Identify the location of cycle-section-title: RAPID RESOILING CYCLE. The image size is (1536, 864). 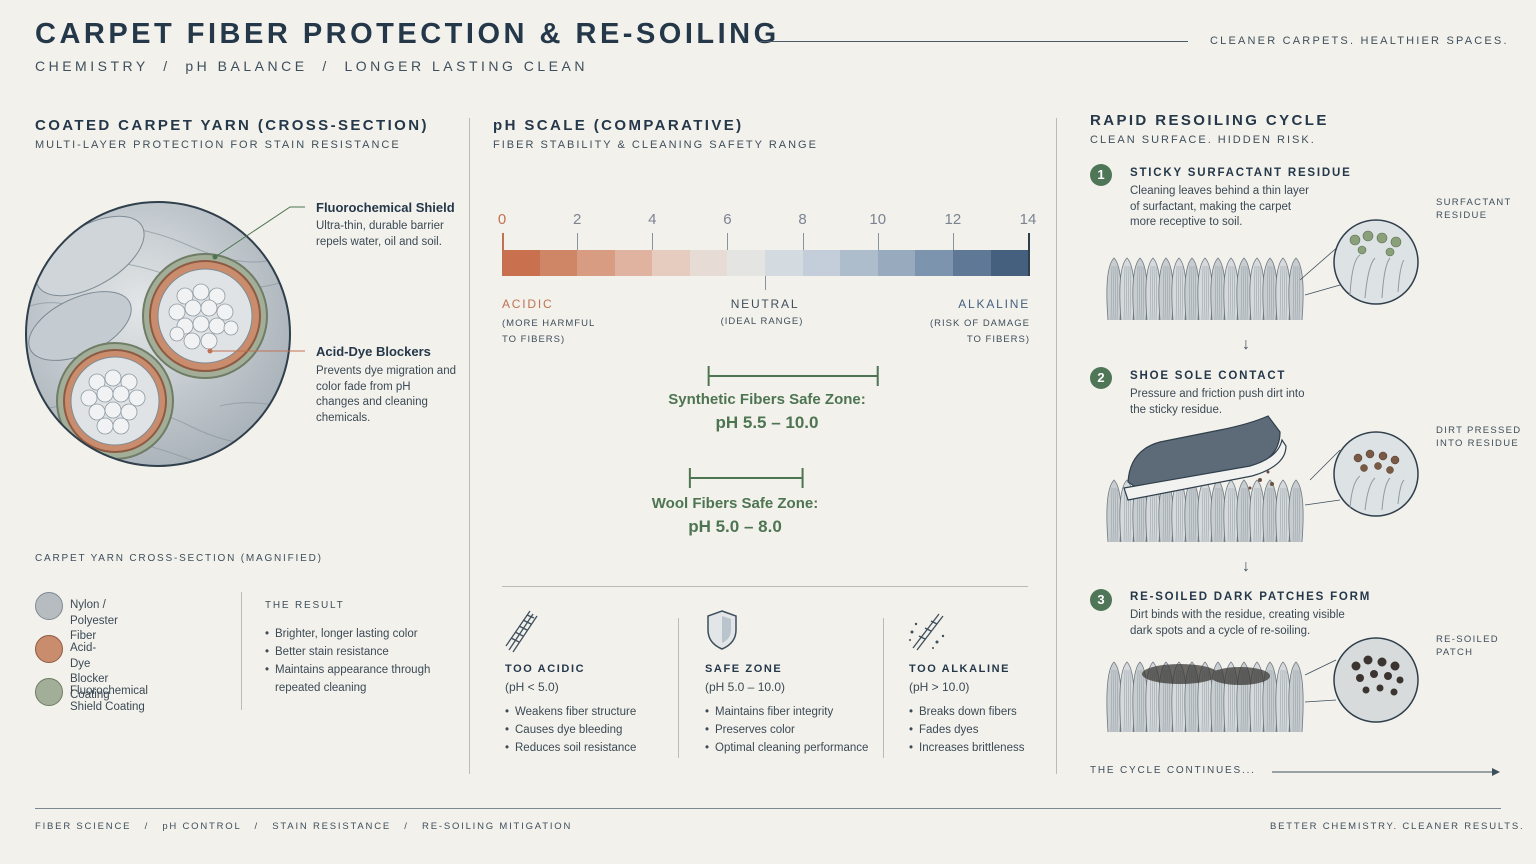
(1209, 120).